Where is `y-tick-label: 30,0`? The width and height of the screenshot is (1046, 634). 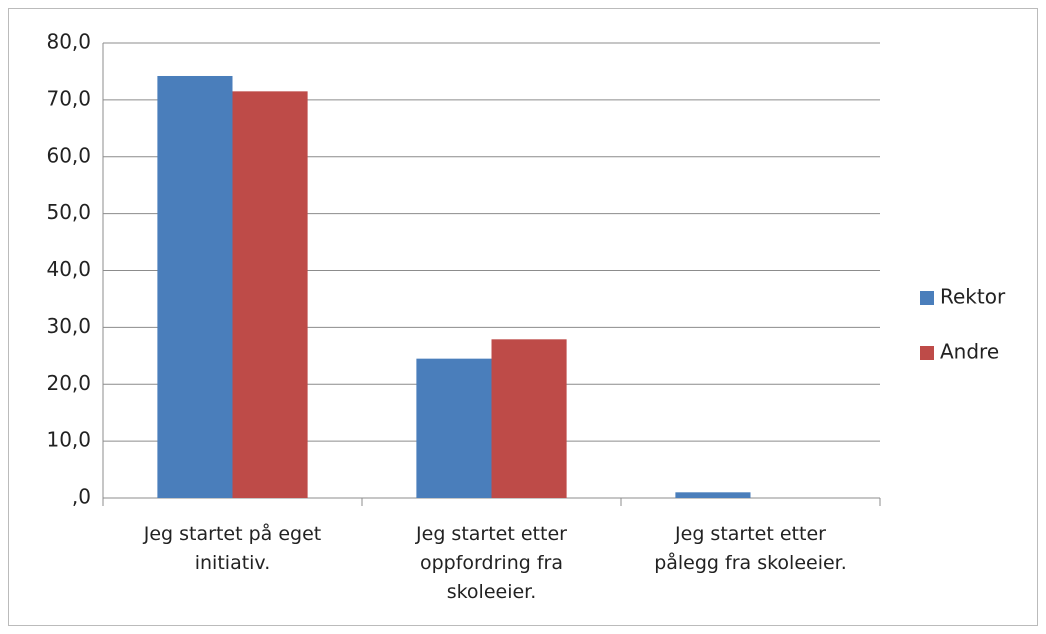
y-tick-label: 30,0 is located at coordinates (68, 326).